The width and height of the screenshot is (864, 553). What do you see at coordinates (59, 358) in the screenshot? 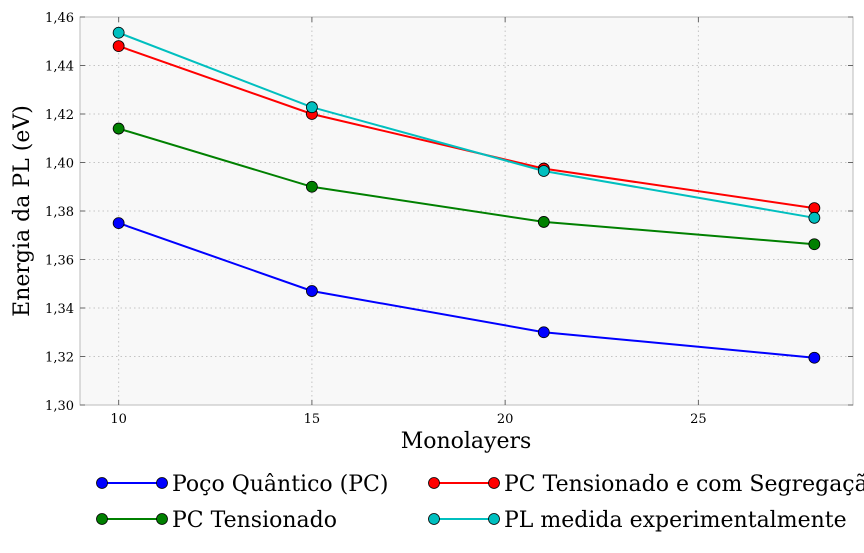
I see `y-tick-label: 1,32` at bounding box center [59, 358].